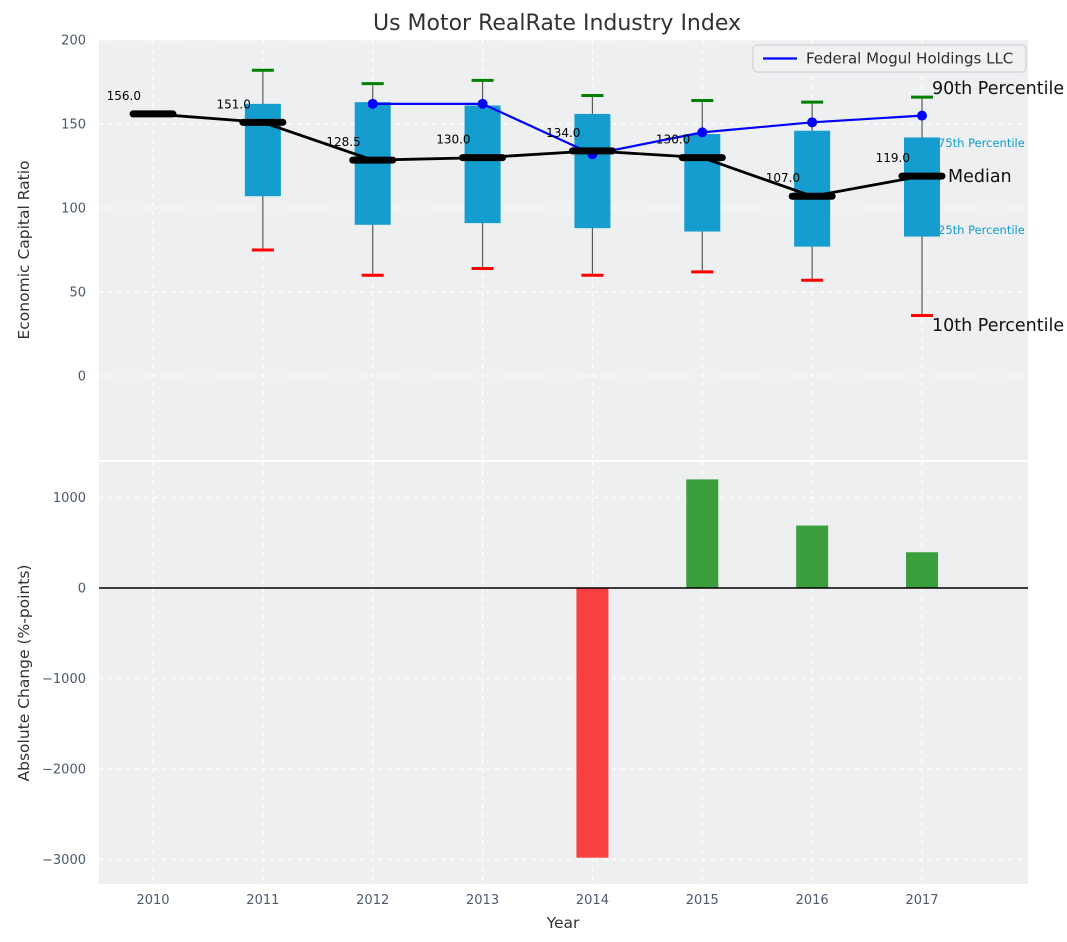  What do you see at coordinates (69, 498) in the screenshot?
I see `bottom-y-tick-label: 1000` at bounding box center [69, 498].